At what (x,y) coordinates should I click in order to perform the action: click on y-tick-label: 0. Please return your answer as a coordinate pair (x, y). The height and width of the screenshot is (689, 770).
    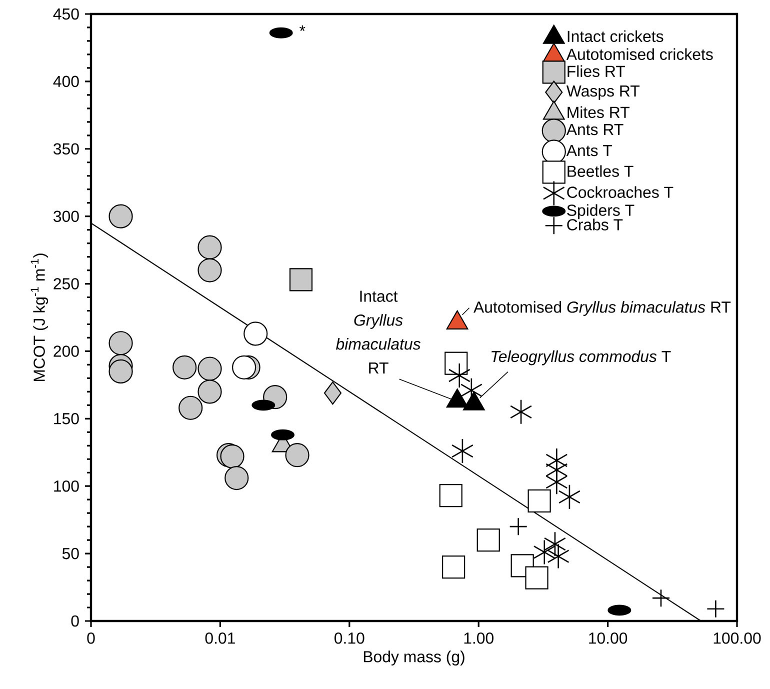
    Looking at the image, I should click on (75, 621).